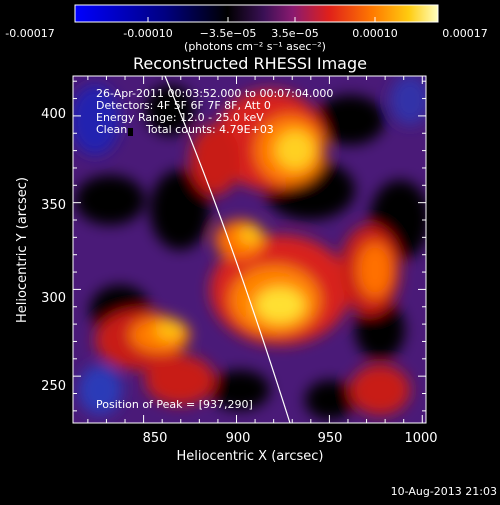 This screenshot has height=505, width=500. Describe the element at coordinates (174, 404) in the screenshot. I see `annotation-peak: Position of Peak = [937,290]` at that location.